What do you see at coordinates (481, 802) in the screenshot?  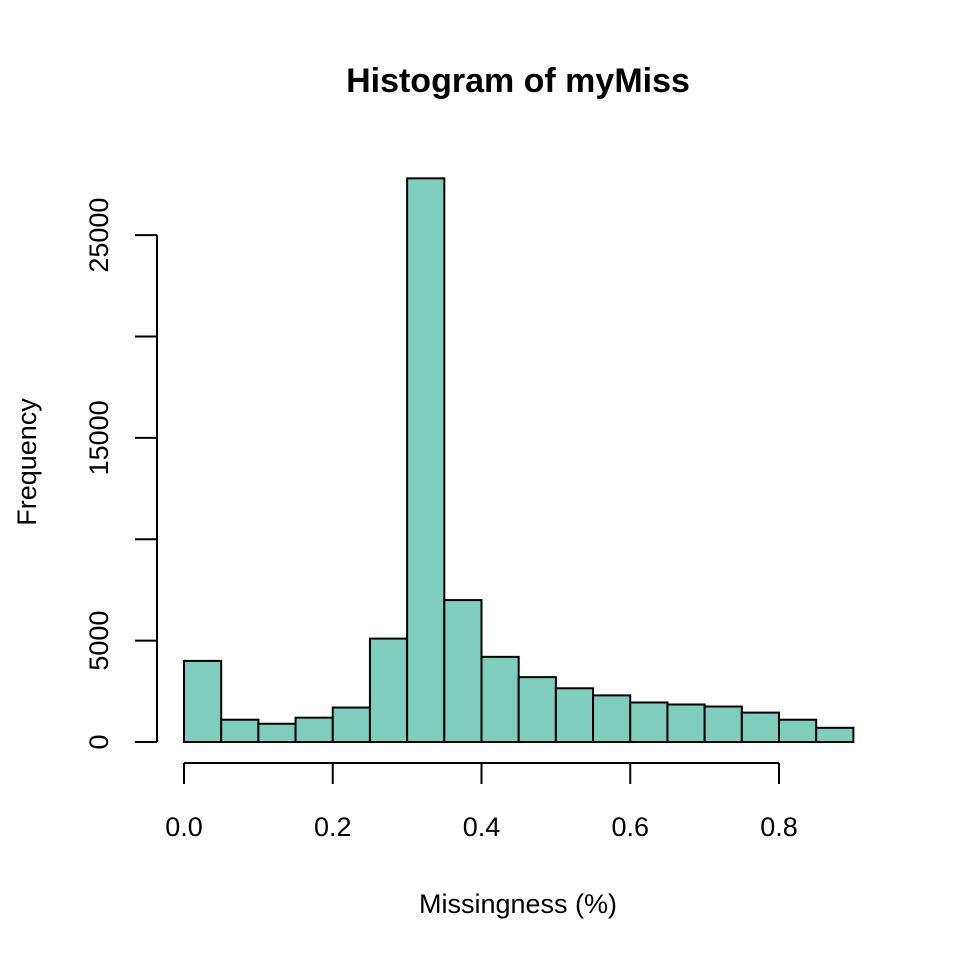 I see `x-axis: 0.0 0.2 0.4 0.6 0.8` at bounding box center [481, 802].